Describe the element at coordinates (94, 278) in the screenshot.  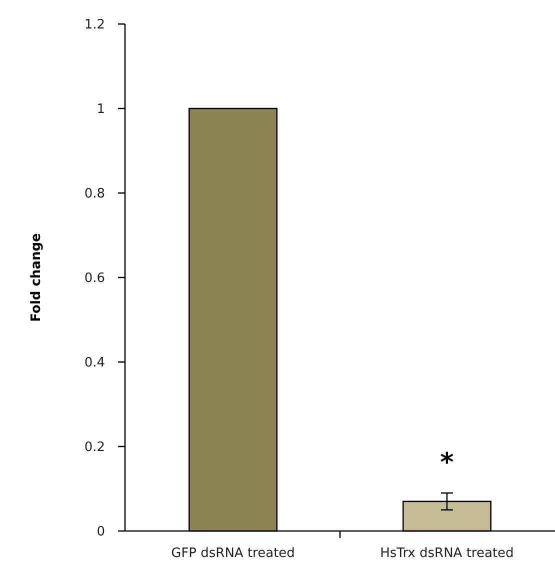
I see `y-tick-label: 0.6` at that location.